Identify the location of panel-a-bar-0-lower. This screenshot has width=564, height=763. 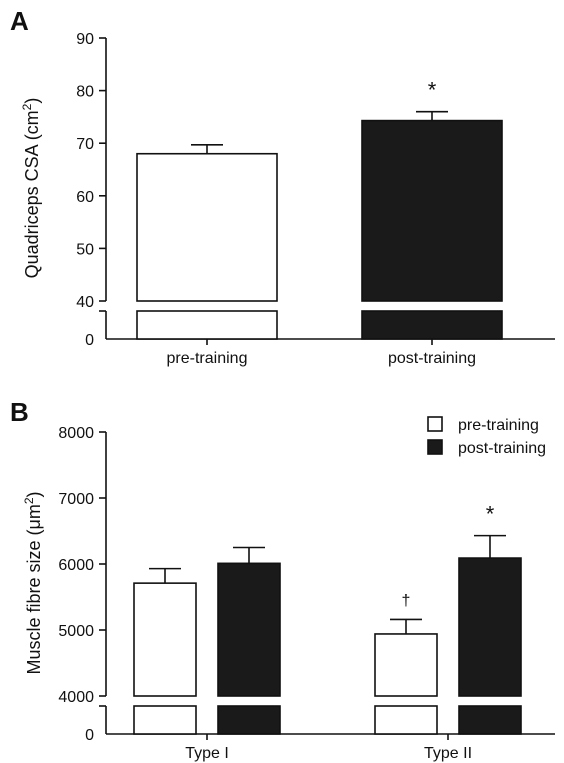
(207, 325).